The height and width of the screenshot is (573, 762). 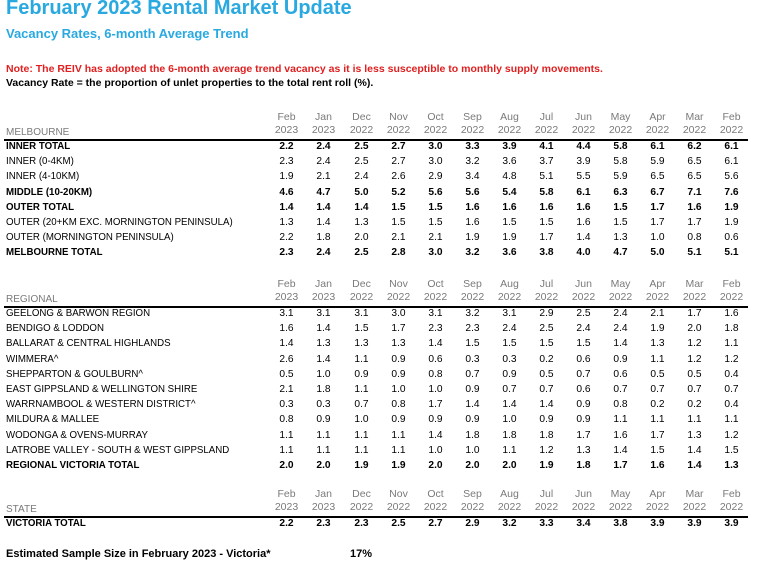 I want to click on column-month: Dec, so click(x=361, y=117).